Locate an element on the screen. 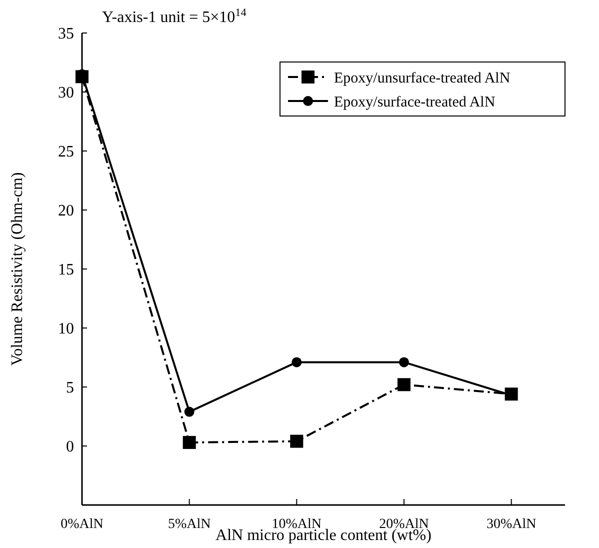 This screenshot has width=599, height=548. y-tick-label: 20 is located at coordinates (66, 211).